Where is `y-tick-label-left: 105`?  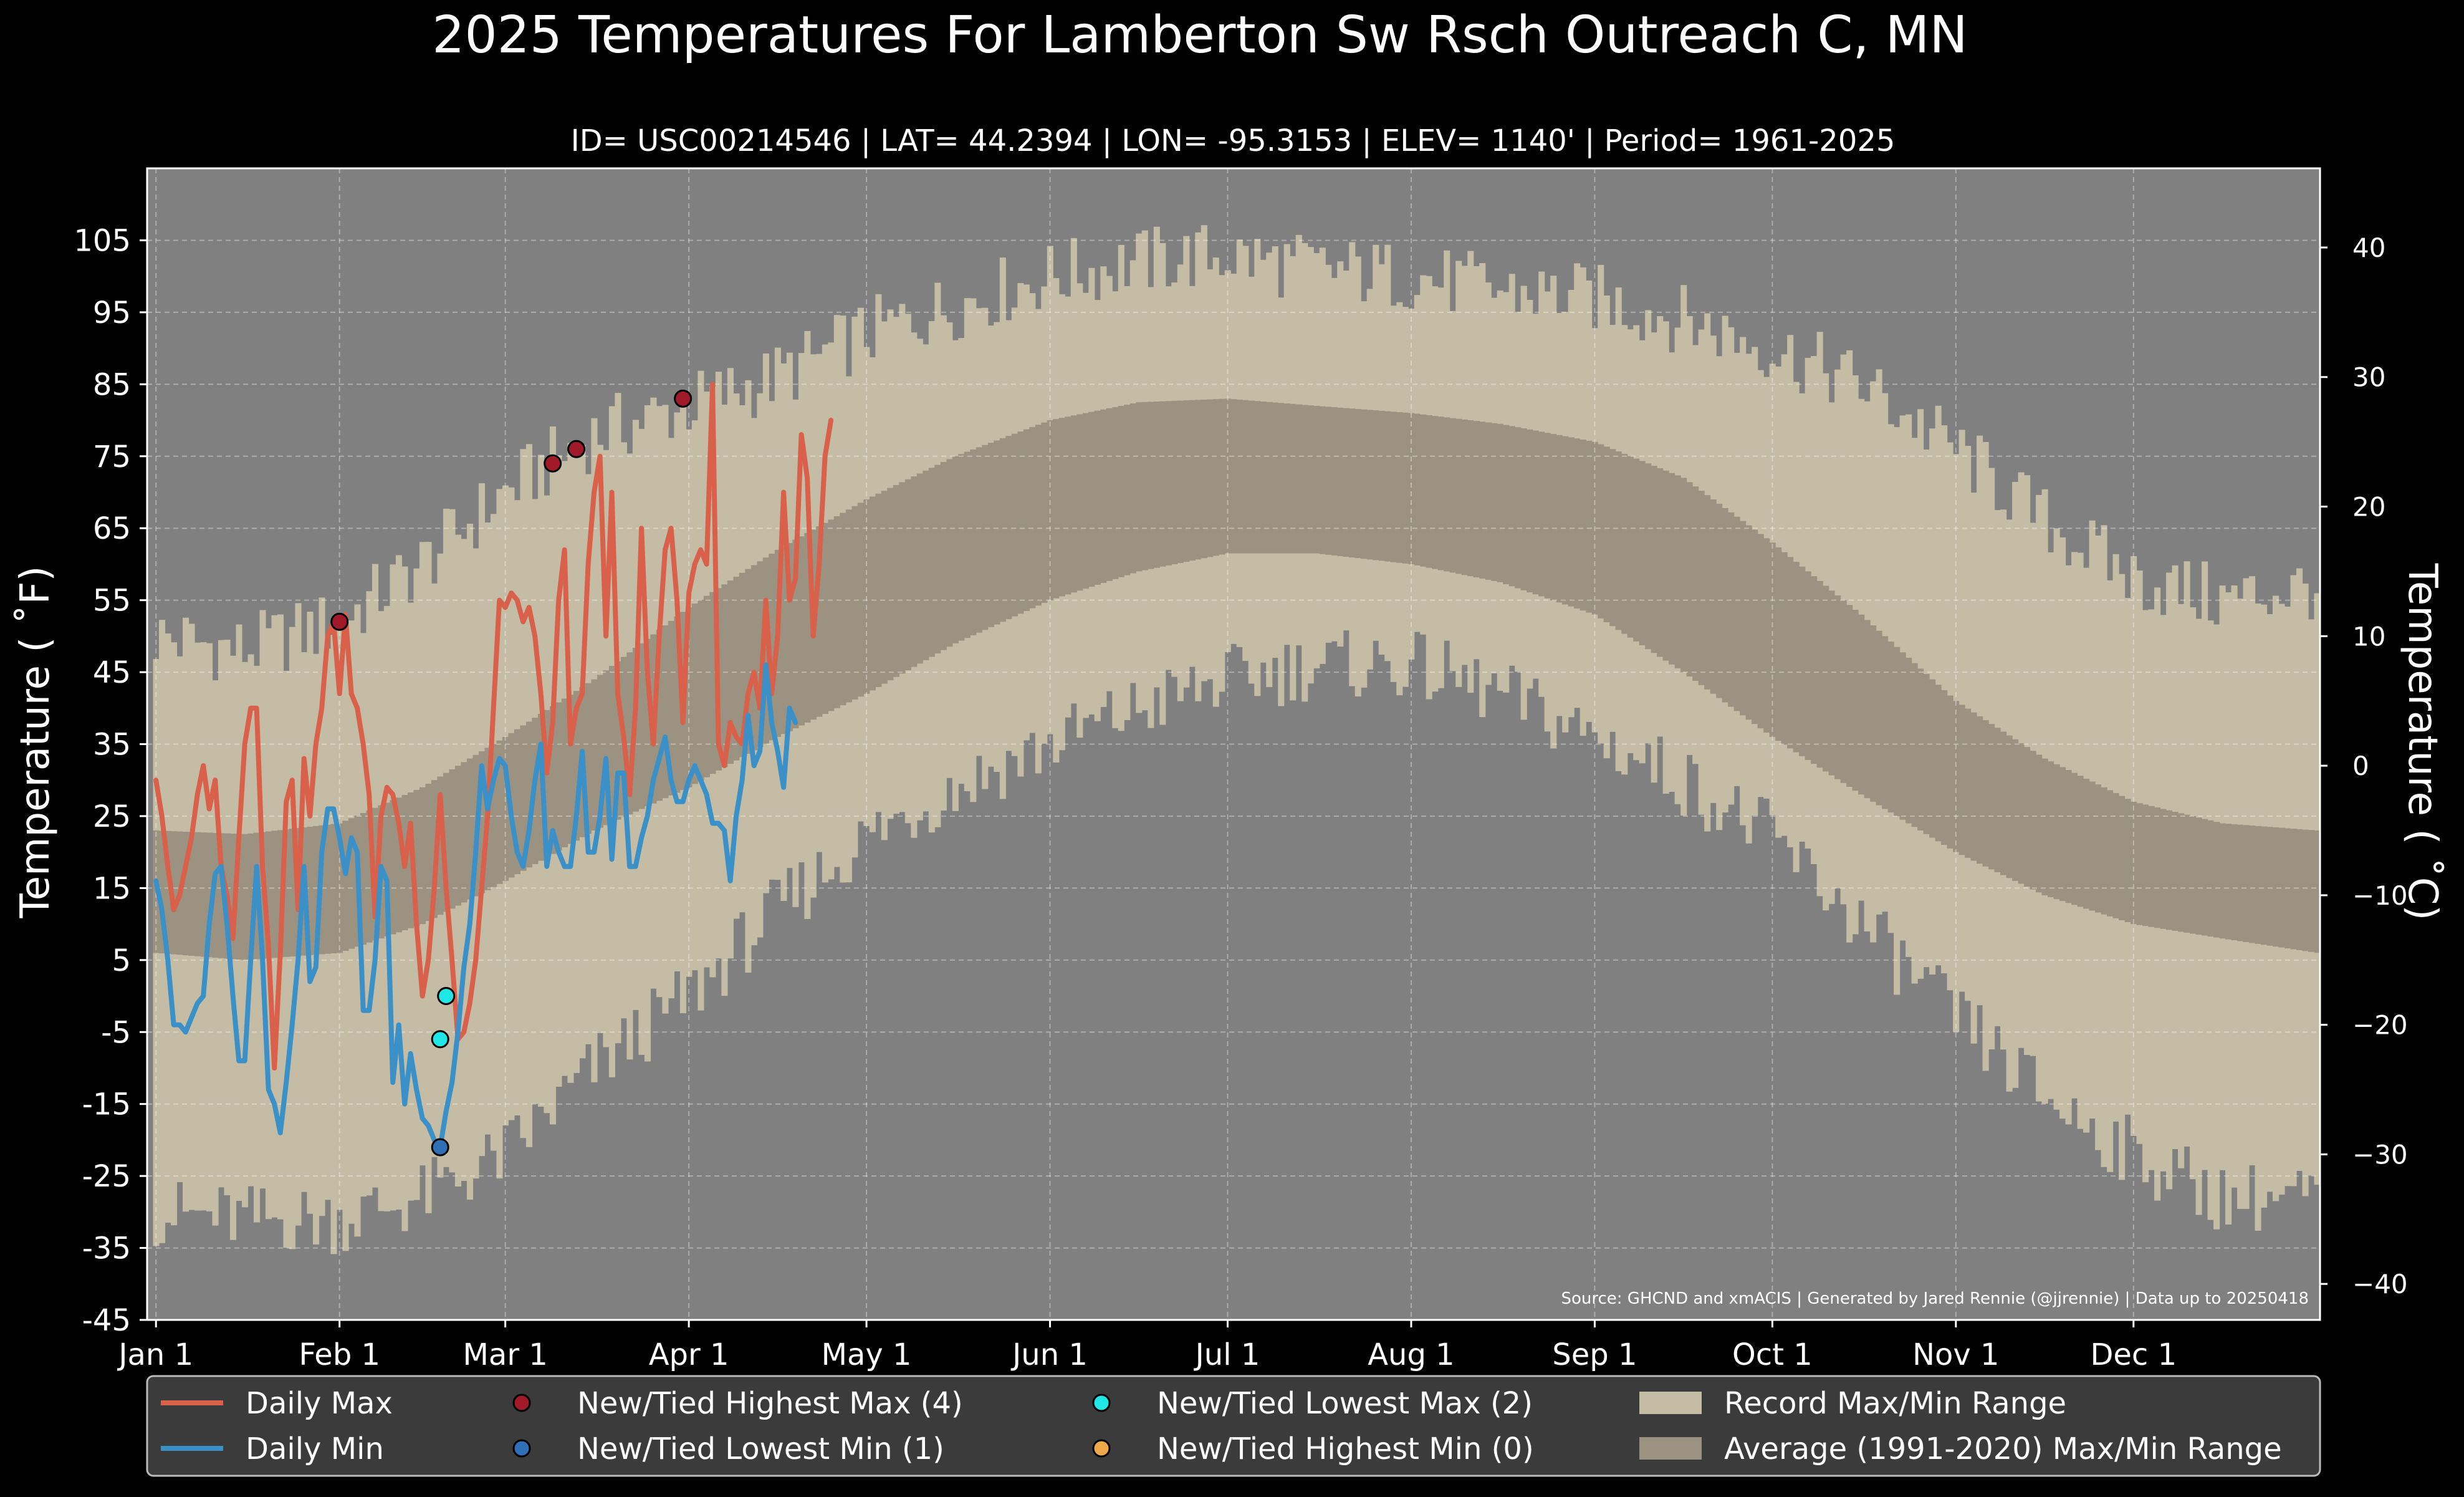 y-tick-label-left: 105 is located at coordinates (102, 240).